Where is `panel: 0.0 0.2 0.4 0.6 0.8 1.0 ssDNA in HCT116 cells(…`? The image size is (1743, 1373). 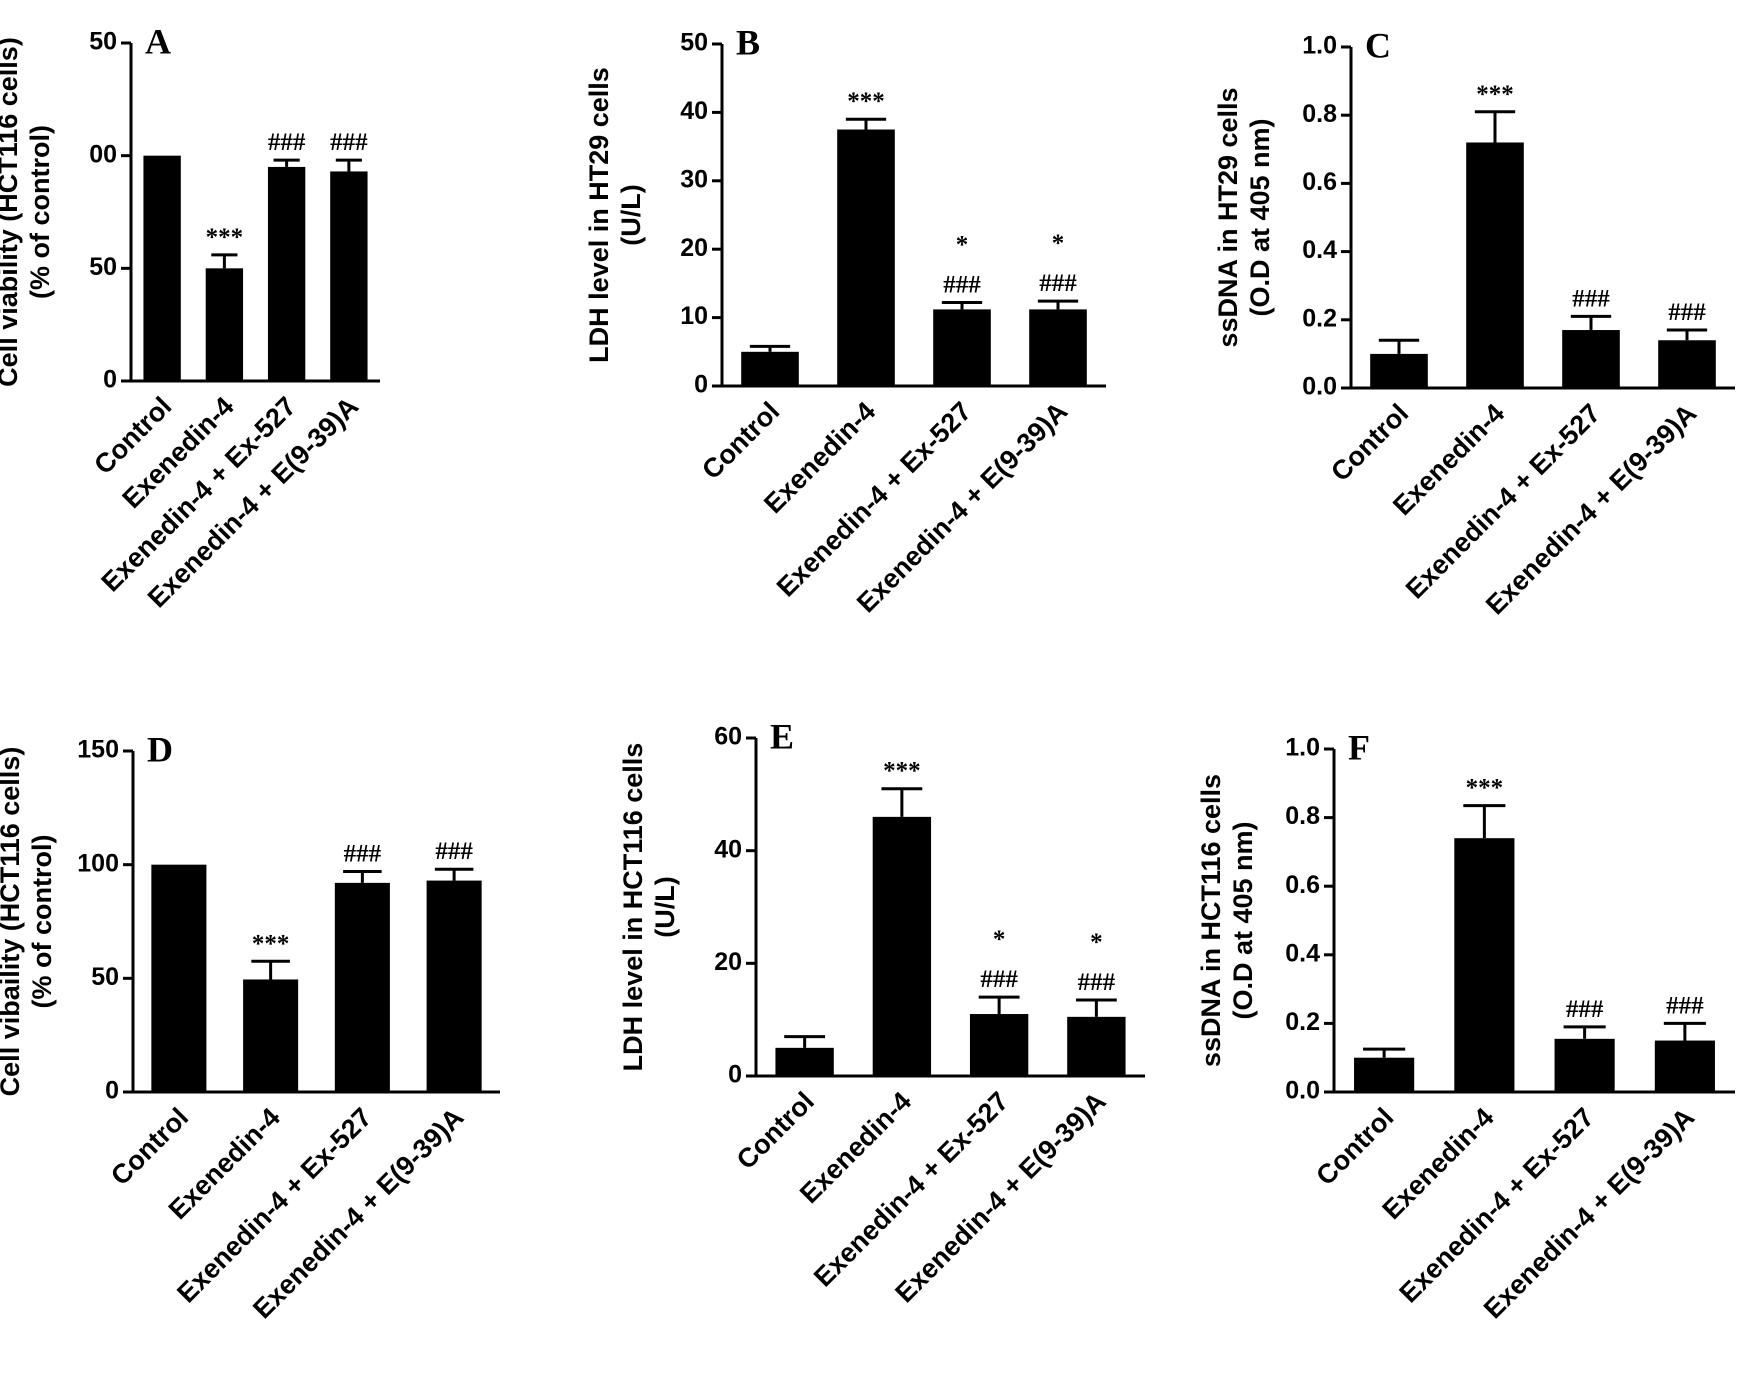
panel: 0.0 0.2 0.4 0.6 0.8 1.0 ssDNA in HCT116 cells(… is located at coordinates (1465, 1025).